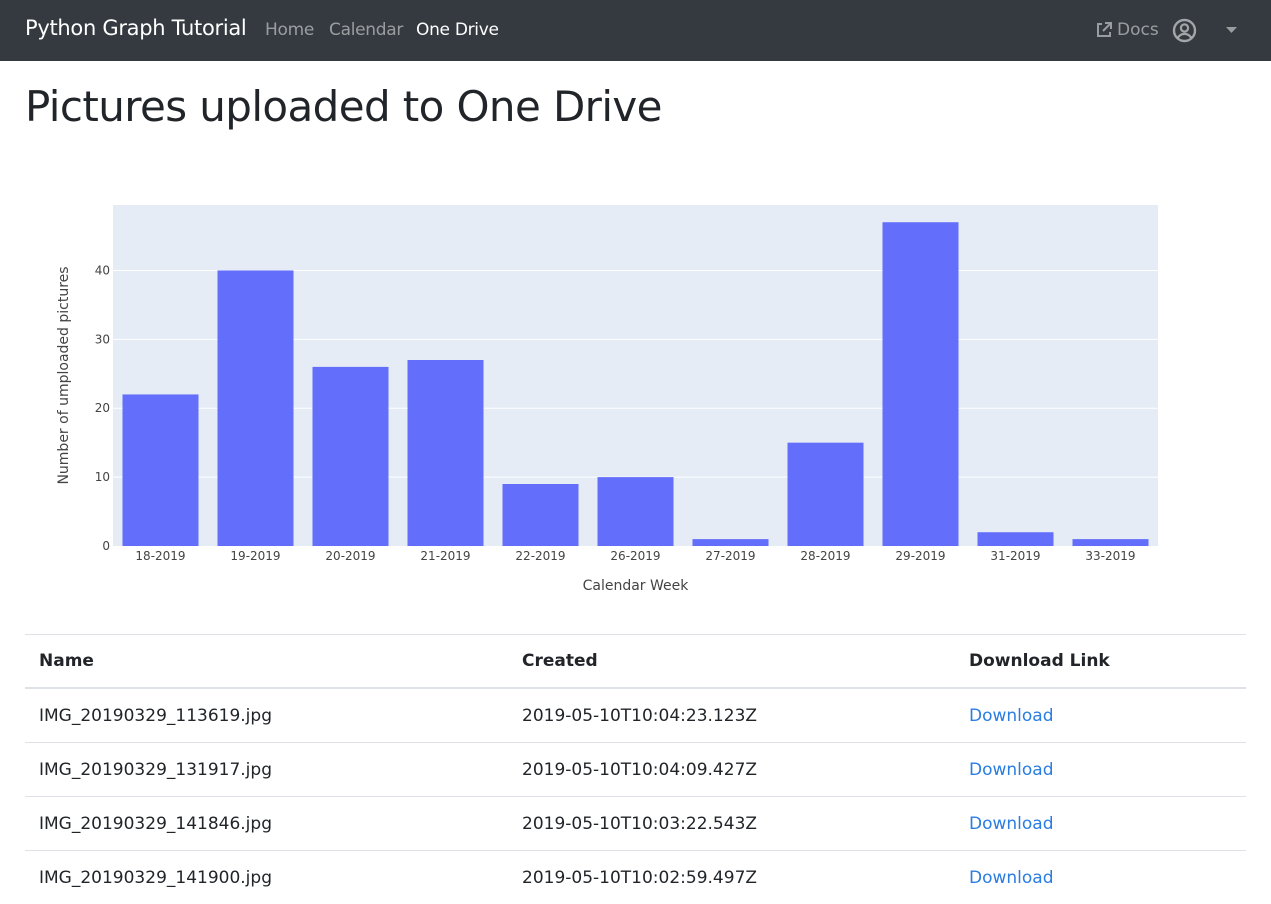 Image resolution: width=1271 pixels, height=904 pixels. Describe the element at coordinates (457, 30) in the screenshot. I see `nav-one-drive: One Drive` at that location.